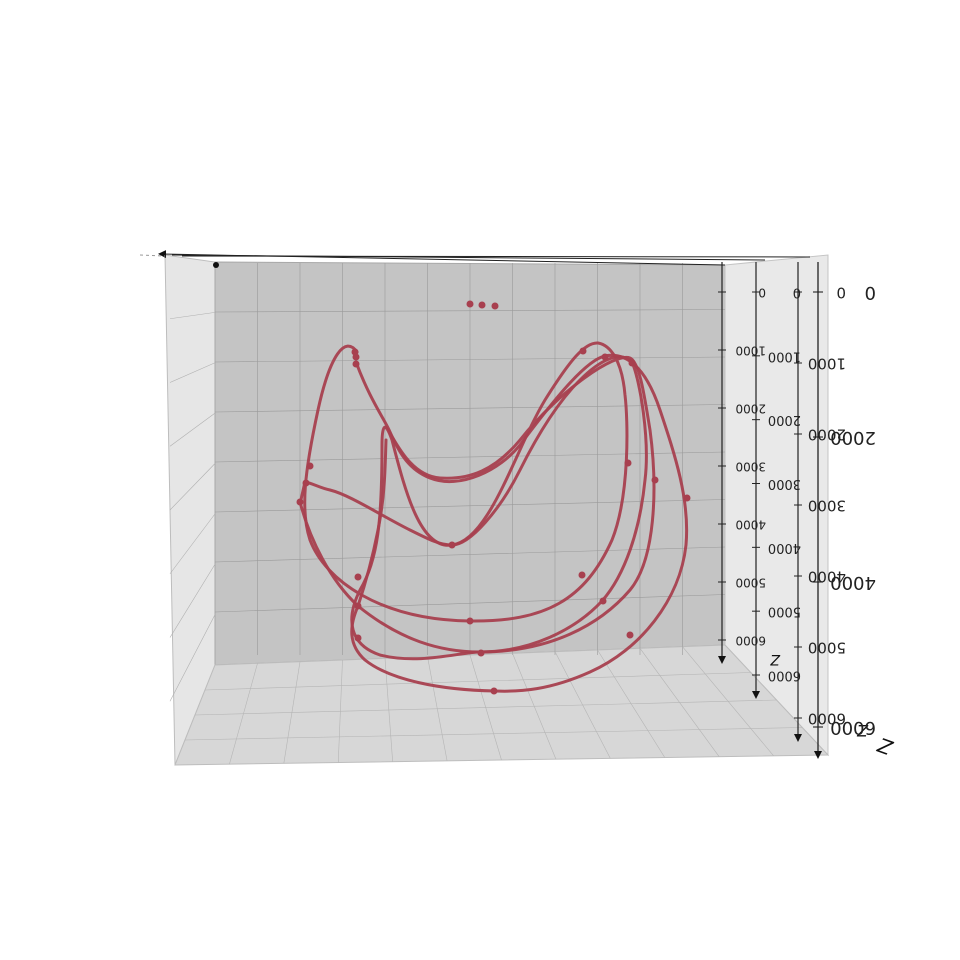 This screenshot has width=960, height=960. I want to click on floor, so click(502, 705).